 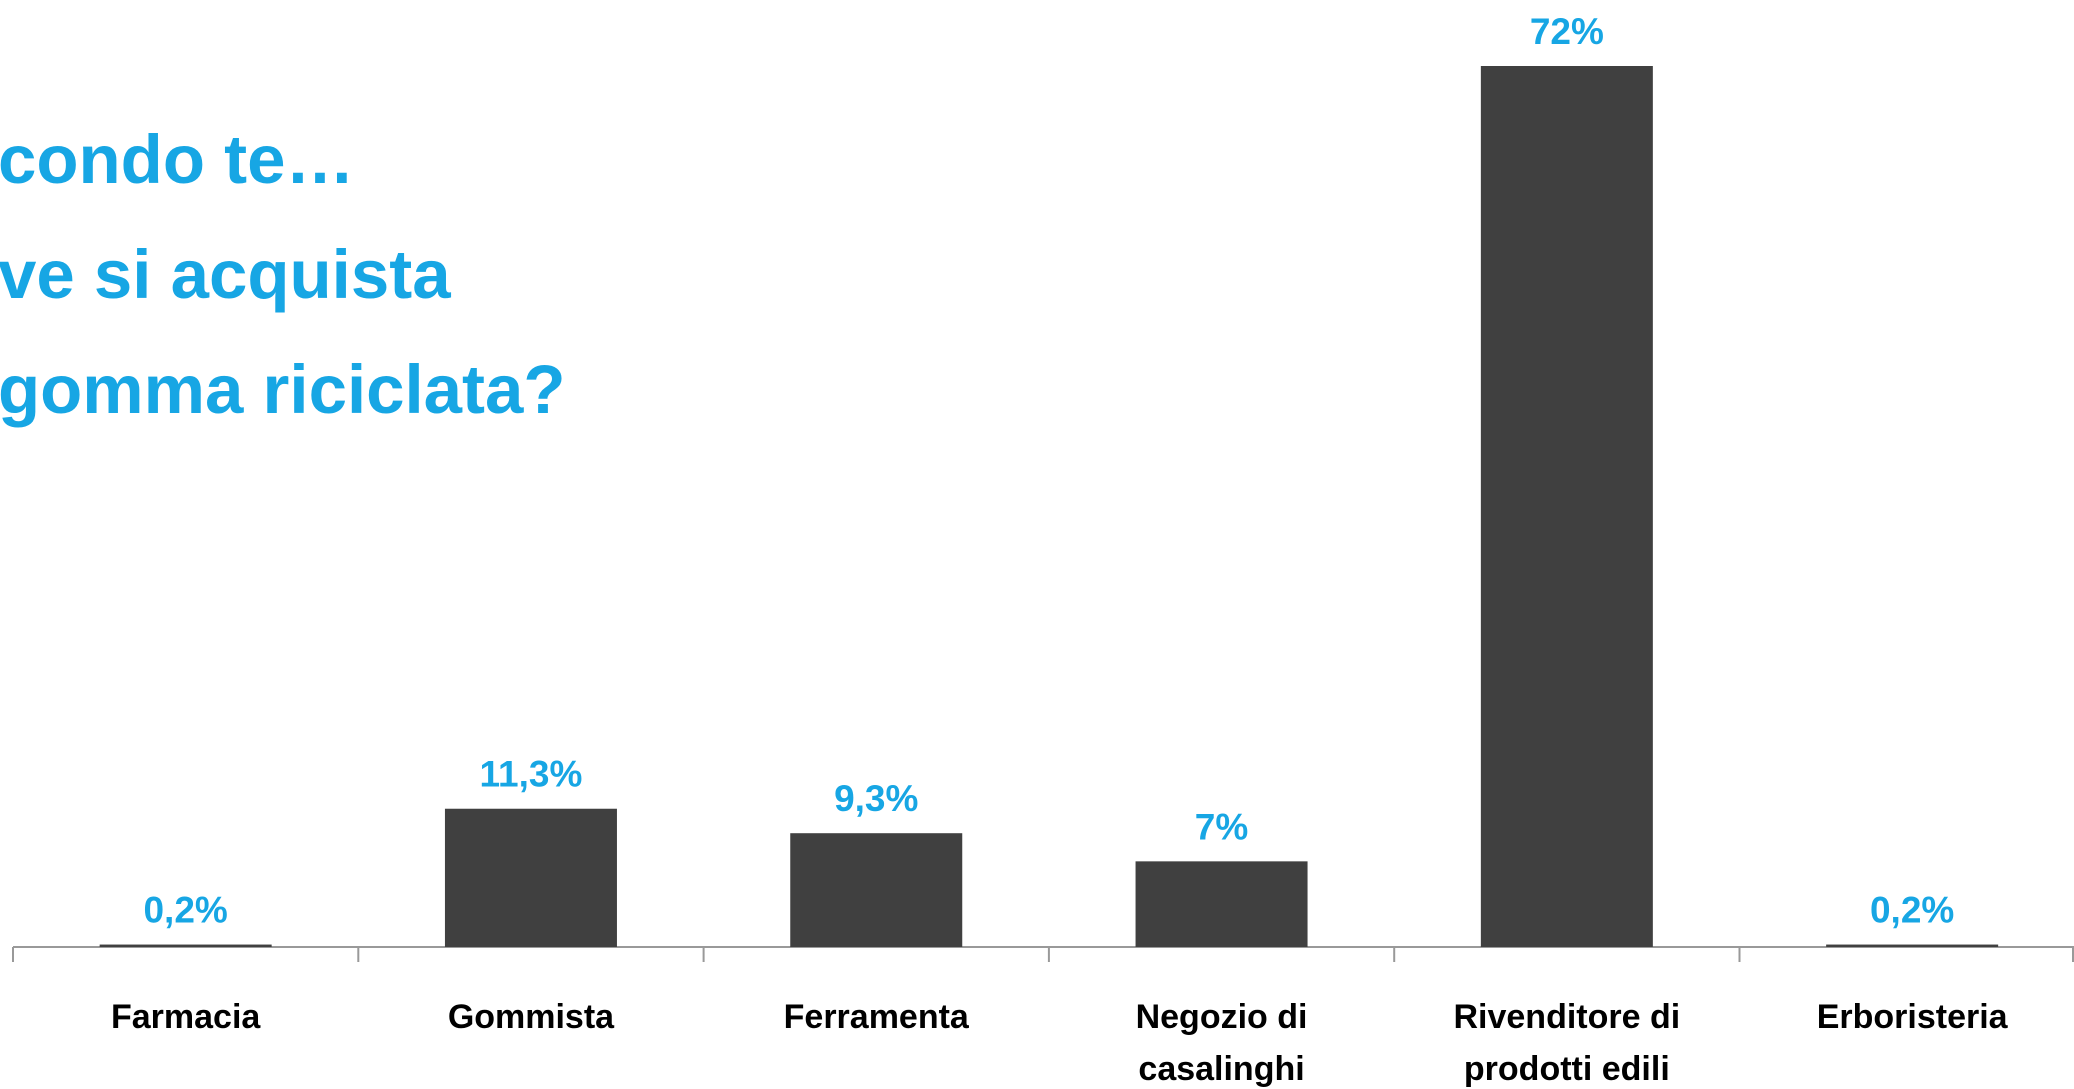 I want to click on value-label: 72%, so click(x=1567, y=31).